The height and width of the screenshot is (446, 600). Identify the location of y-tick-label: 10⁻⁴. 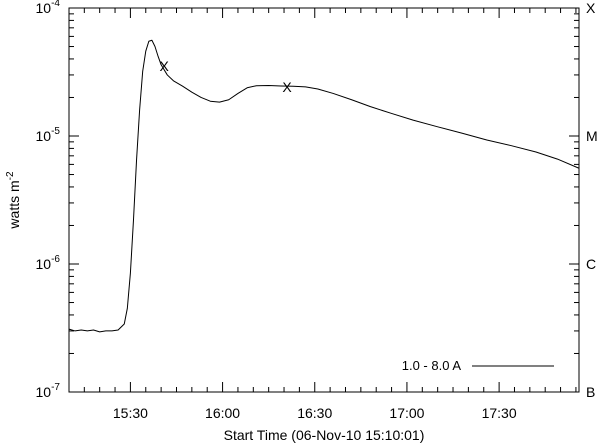
(48, 8).